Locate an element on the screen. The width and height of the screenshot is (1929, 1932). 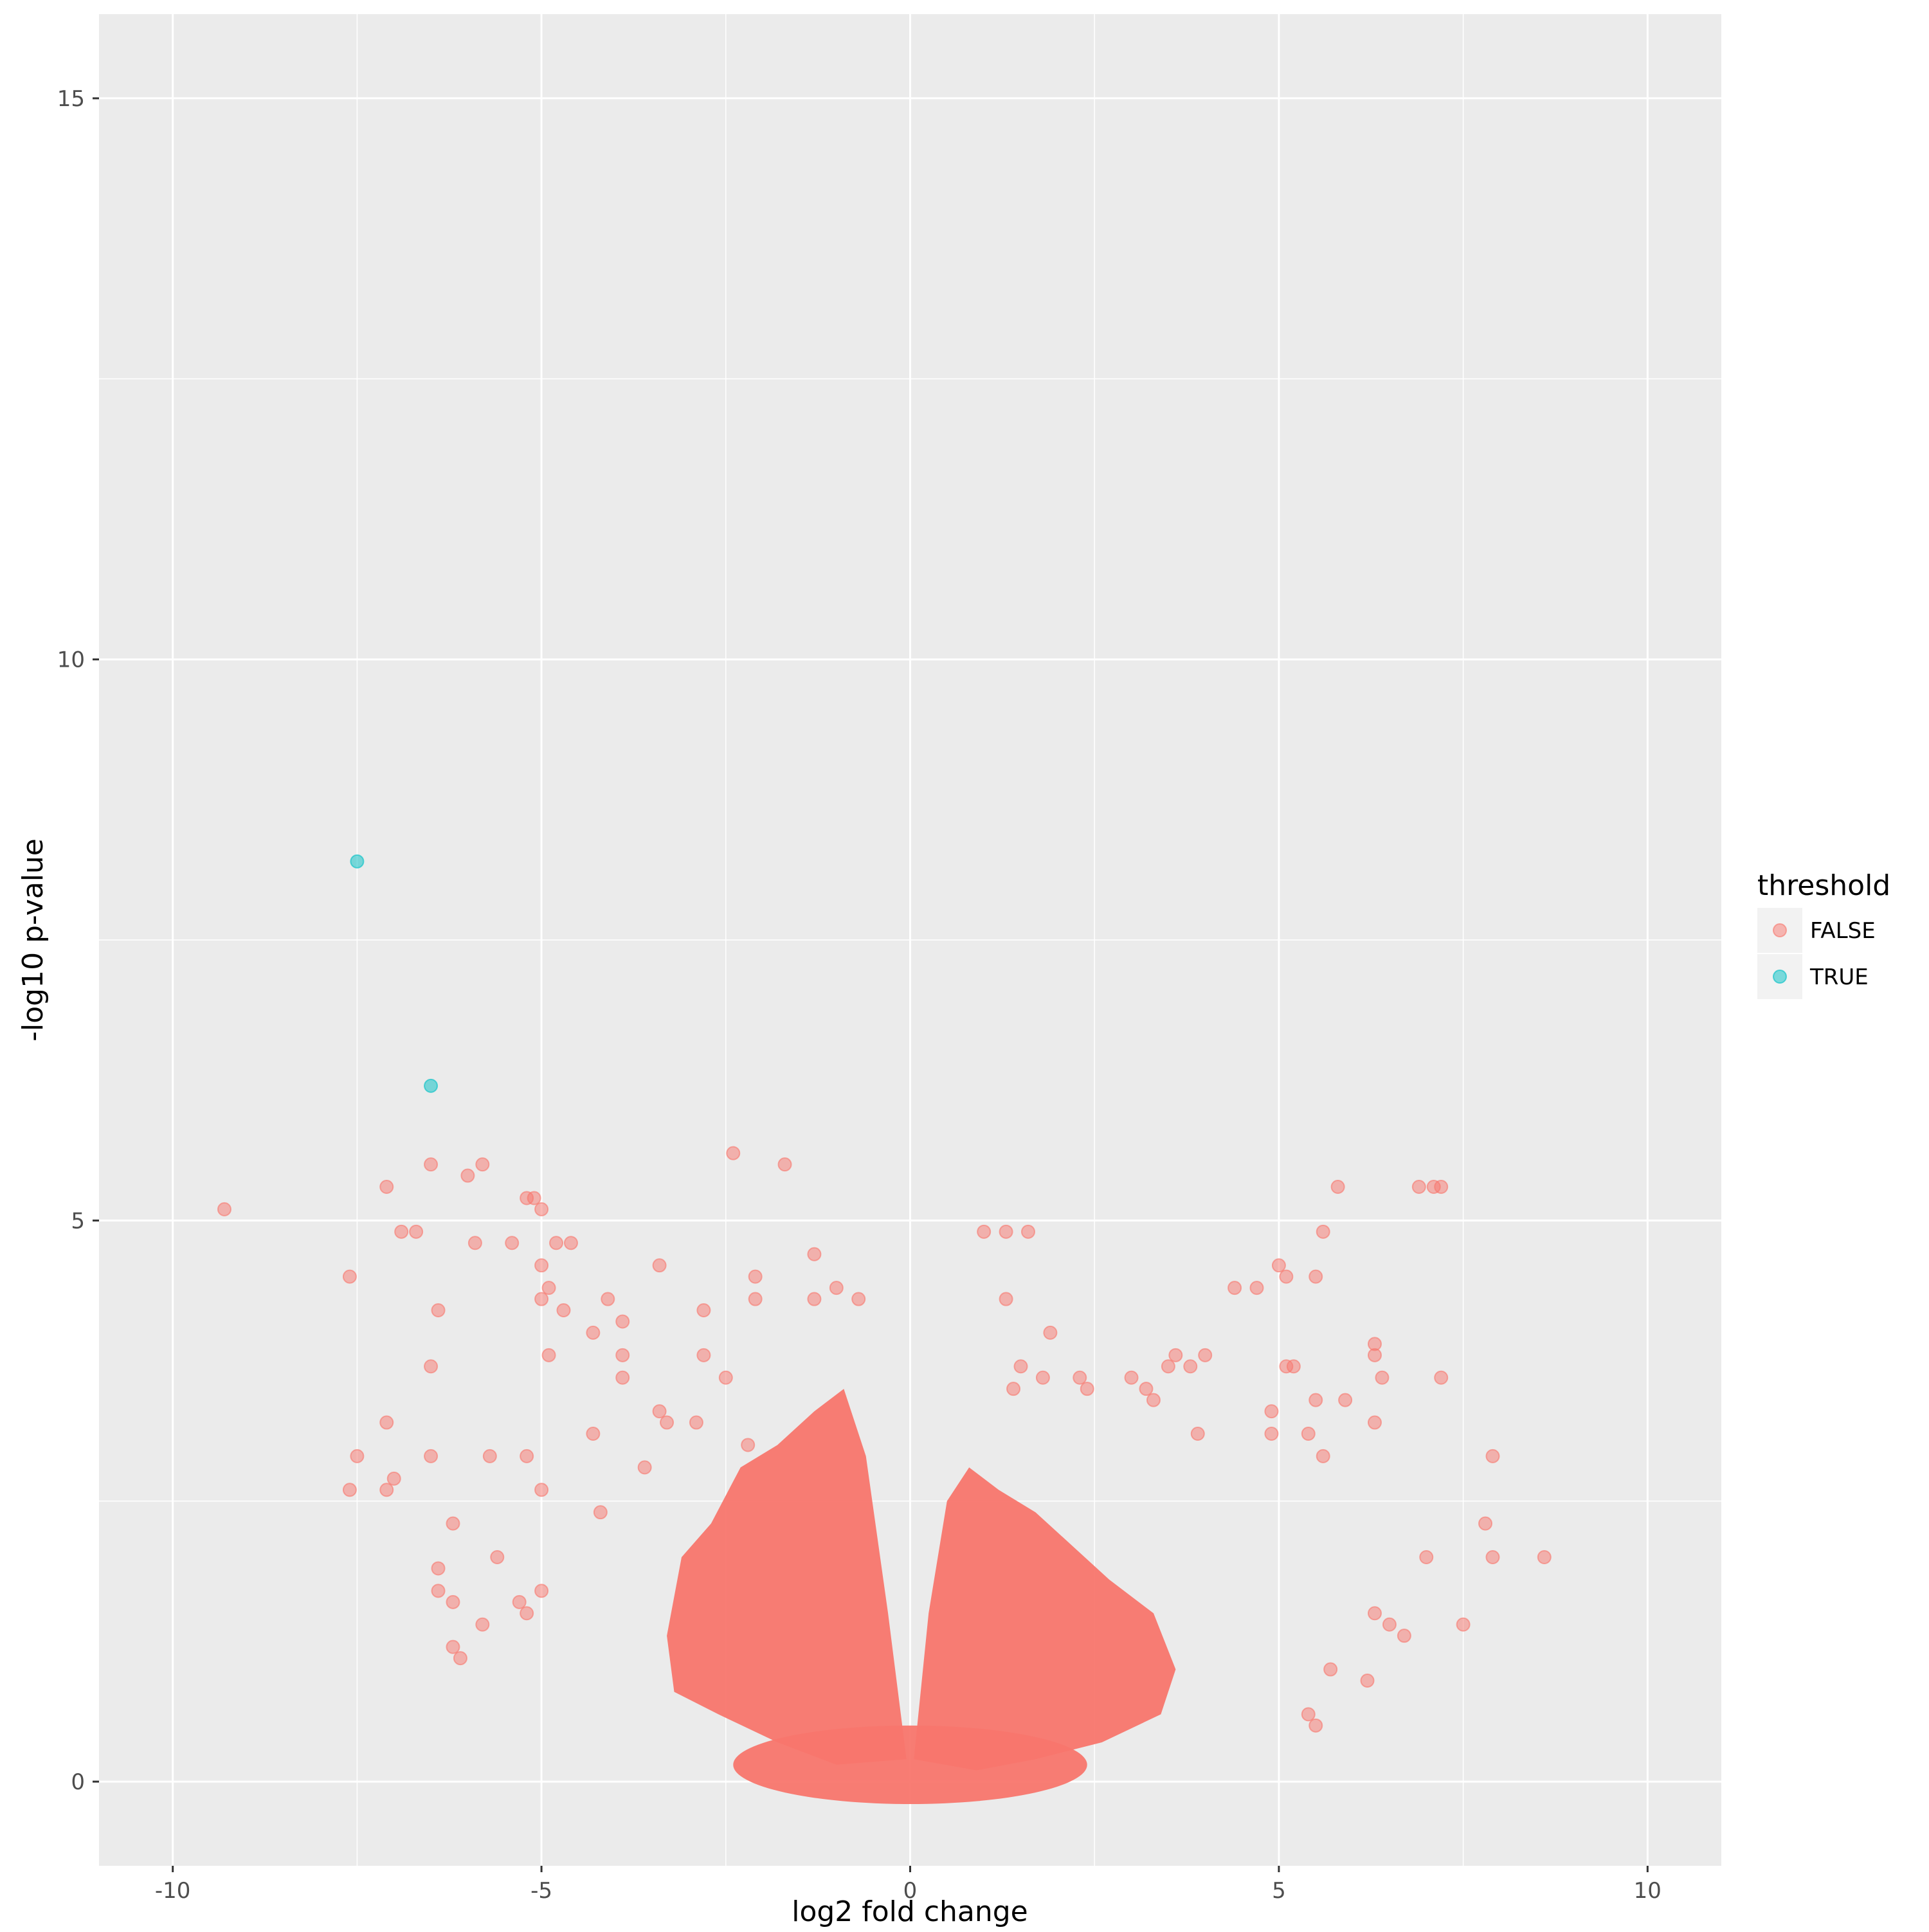
legend: threshold FALSE TRUE is located at coordinates (1823, 934).